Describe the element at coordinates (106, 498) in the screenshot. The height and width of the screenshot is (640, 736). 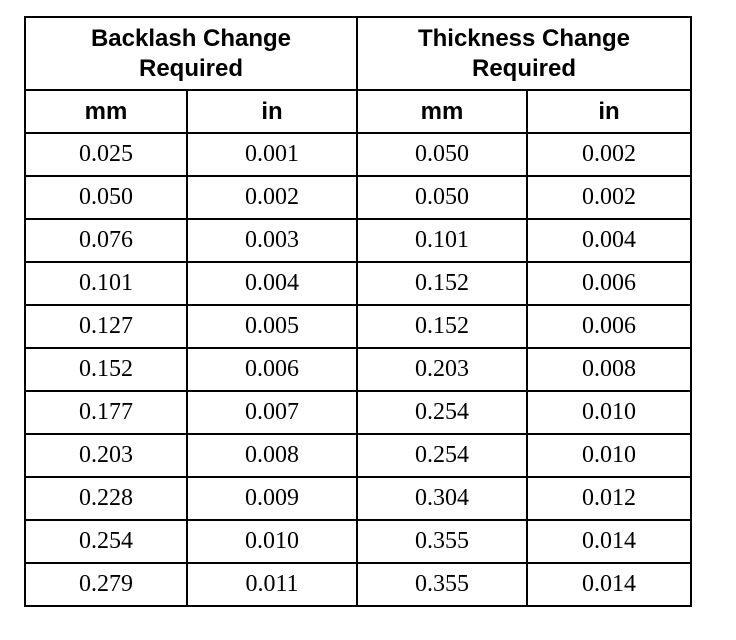
I see `table-cell: 0.228` at that location.